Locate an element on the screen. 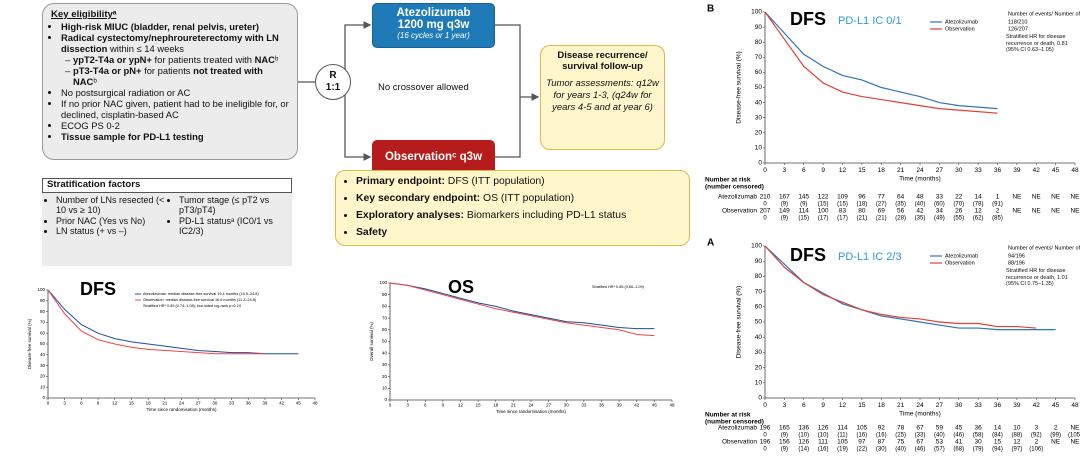 This screenshot has width=1080, height=457. legend-text: Stratified HR* 0.85 (0.66–1.09) is located at coordinates (618, 287).